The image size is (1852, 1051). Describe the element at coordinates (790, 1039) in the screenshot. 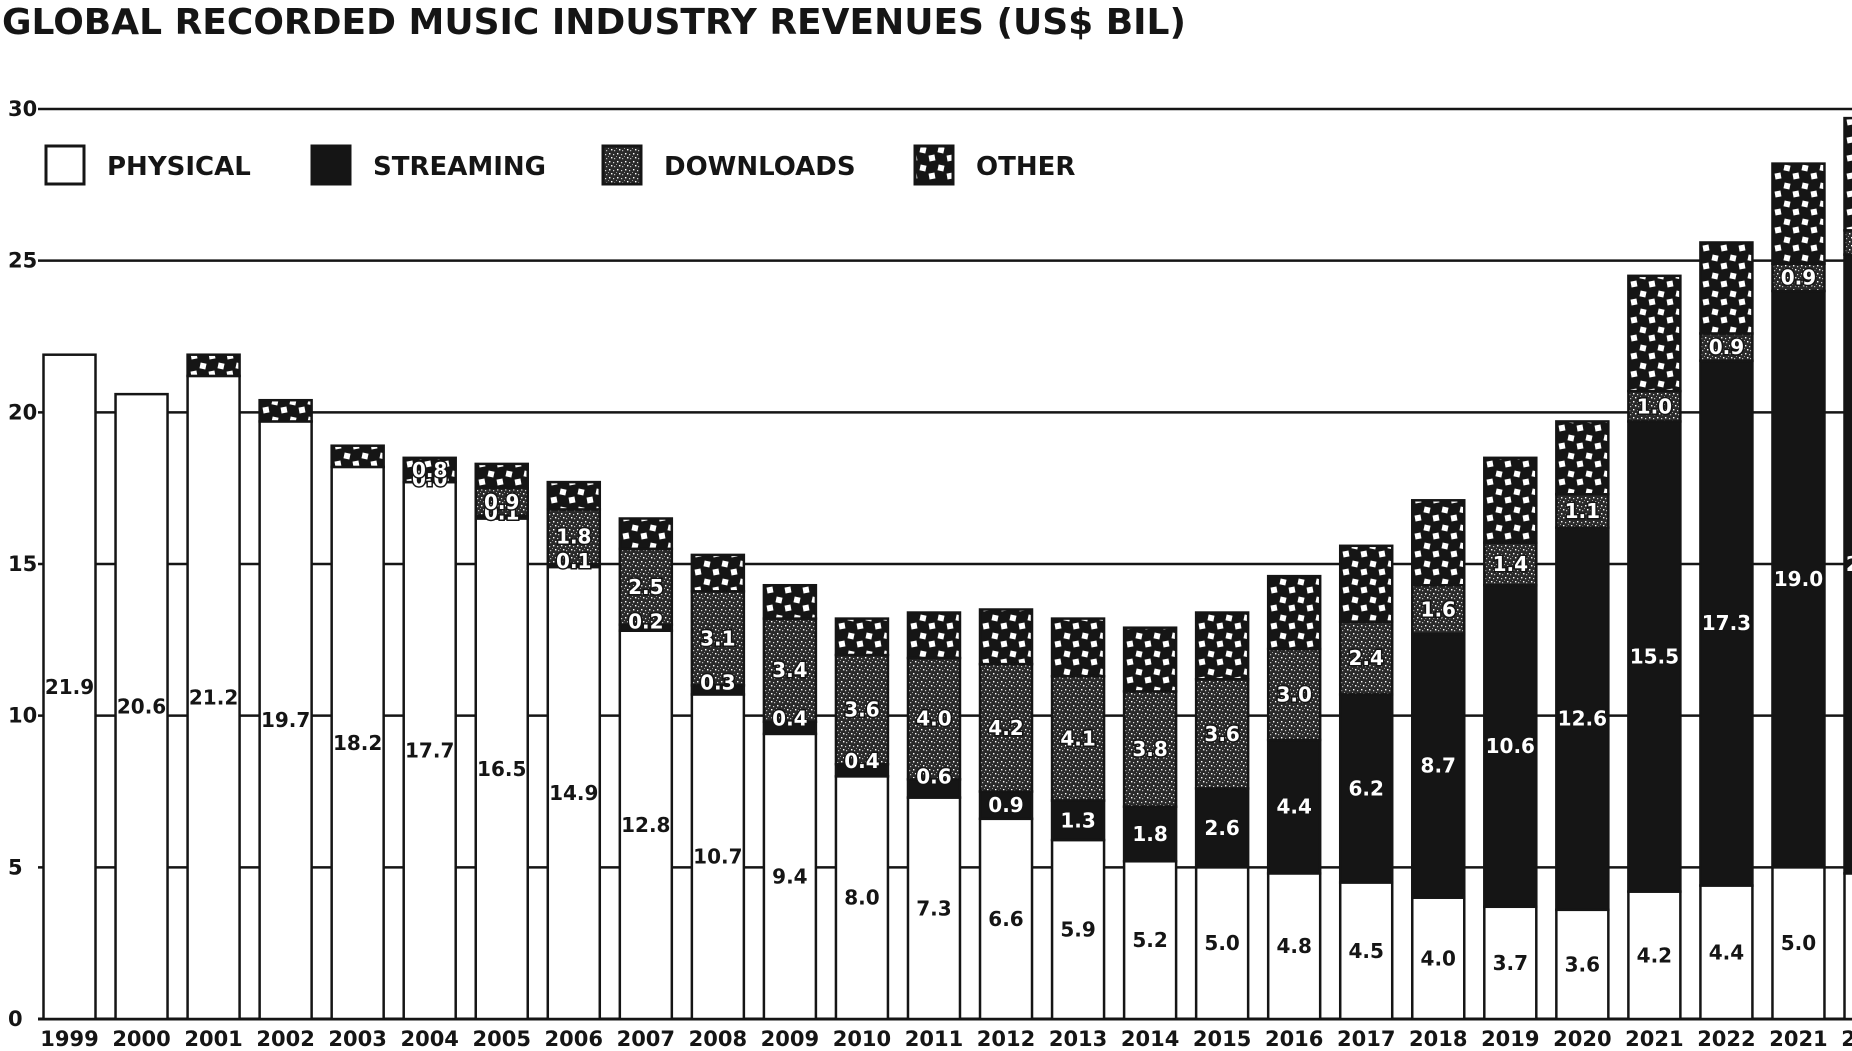

I see `x-tick-label: 2009` at that location.